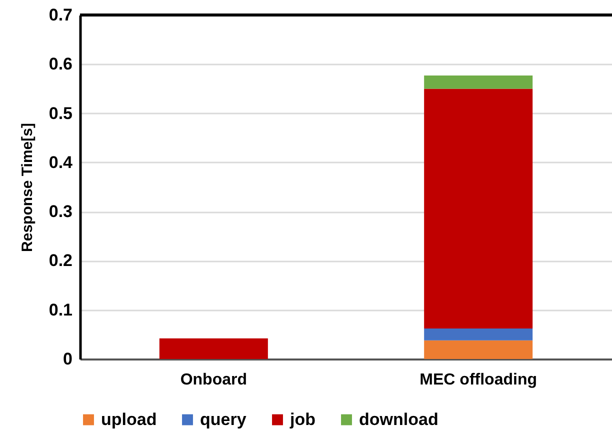 Image resolution: width=612 pixels, height=437 pixels. I want to click on y-tick-label: 0.1, so click(60, 310).